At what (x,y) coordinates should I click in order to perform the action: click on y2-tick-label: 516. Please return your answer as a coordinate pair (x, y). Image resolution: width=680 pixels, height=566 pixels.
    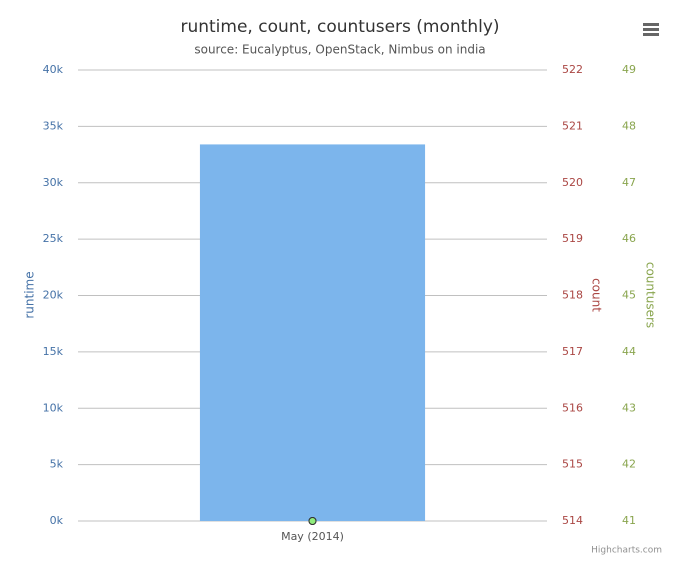
    Looking at the image, I should click on (572, 407).